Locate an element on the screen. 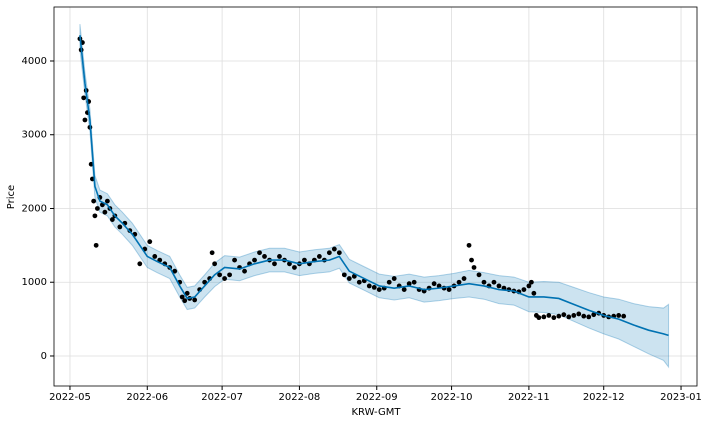  y-tick-label: 4000 is located at coordinates (34, 61).